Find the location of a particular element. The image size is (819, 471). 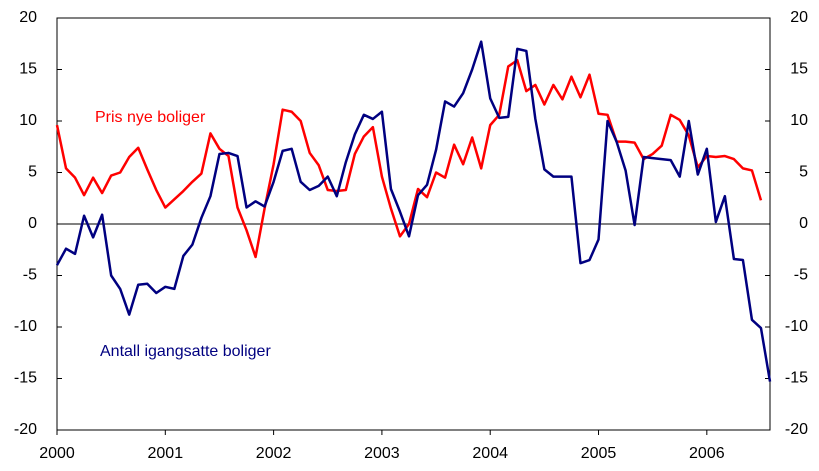

annotation: Pris nye boliger is located at coordinates (150, 117).